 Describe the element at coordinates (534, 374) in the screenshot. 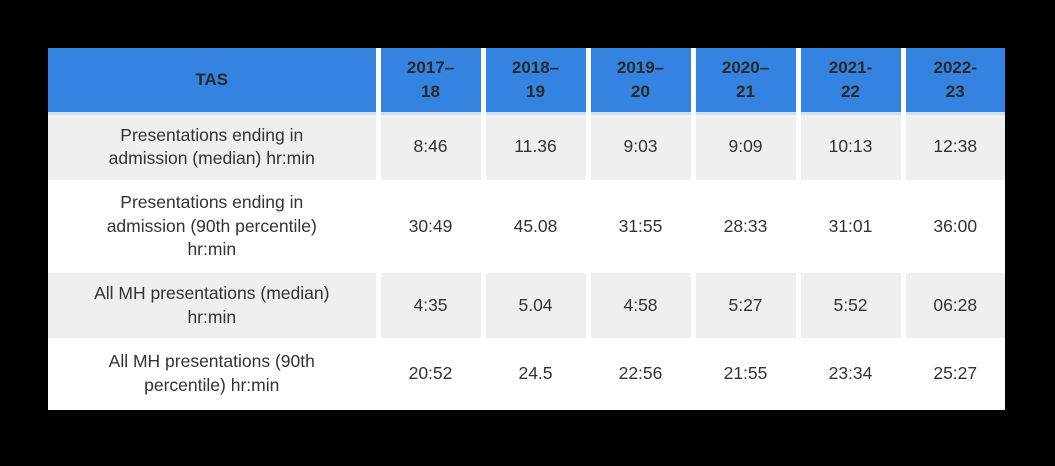

I see `value-cell: 24.5` at that location.